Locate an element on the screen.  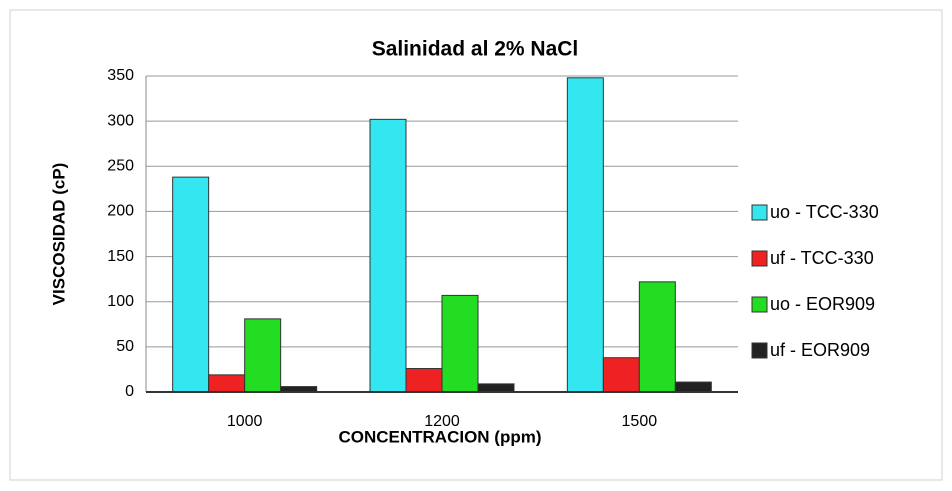
chart-title: Salinidad al 2% NaCl is located at coordinates (475, 49).